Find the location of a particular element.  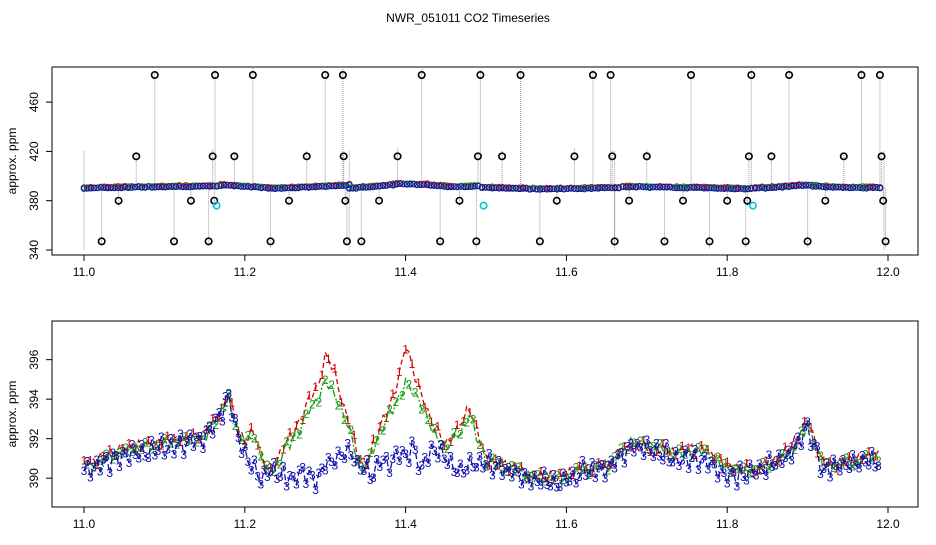

series-1-marker-228: 1 is located at coordinates (817, 453).